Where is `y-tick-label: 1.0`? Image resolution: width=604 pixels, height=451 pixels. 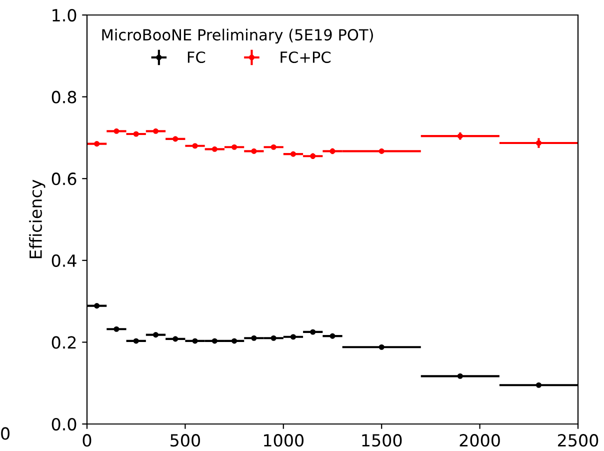 y-tick-label: 1.0 is located at coordinates (64, 15).